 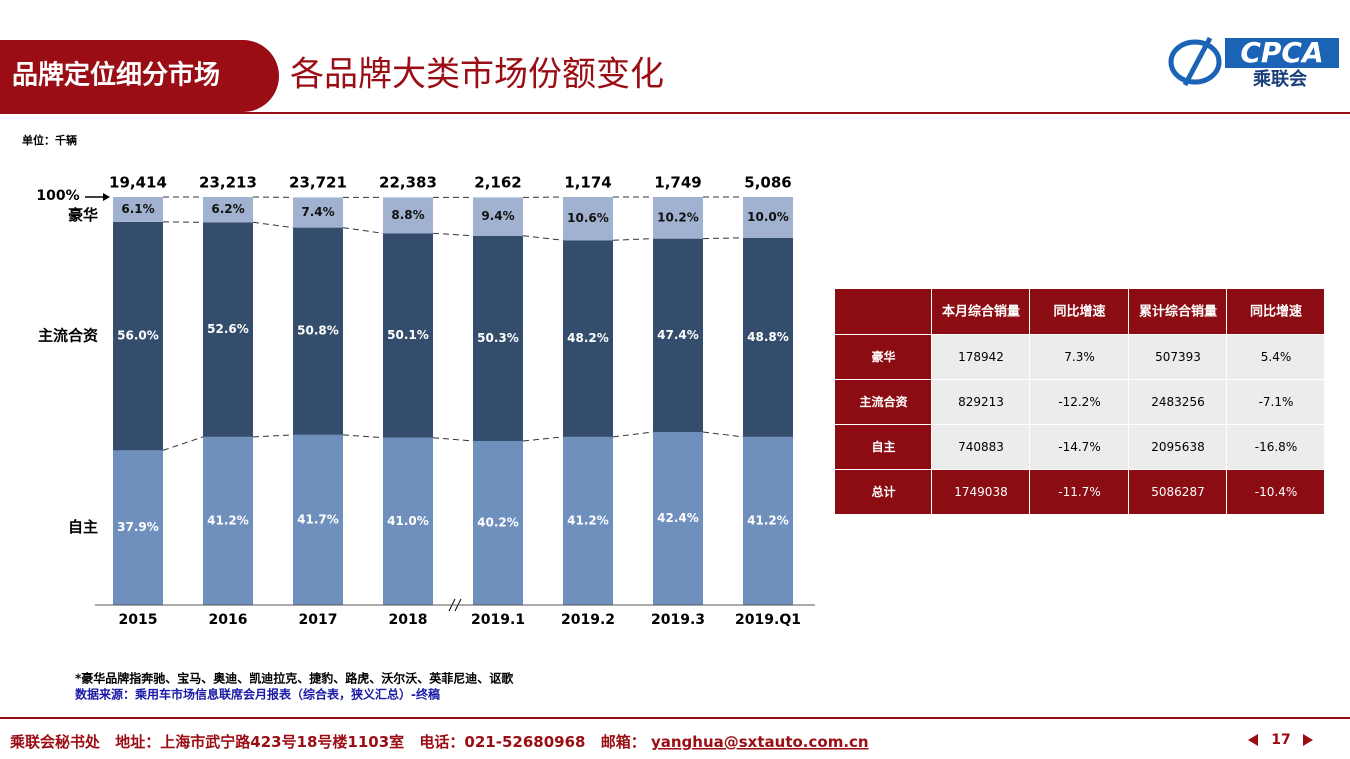 I want to click on table-cell-text: 自主, so click(x=883, y=446).